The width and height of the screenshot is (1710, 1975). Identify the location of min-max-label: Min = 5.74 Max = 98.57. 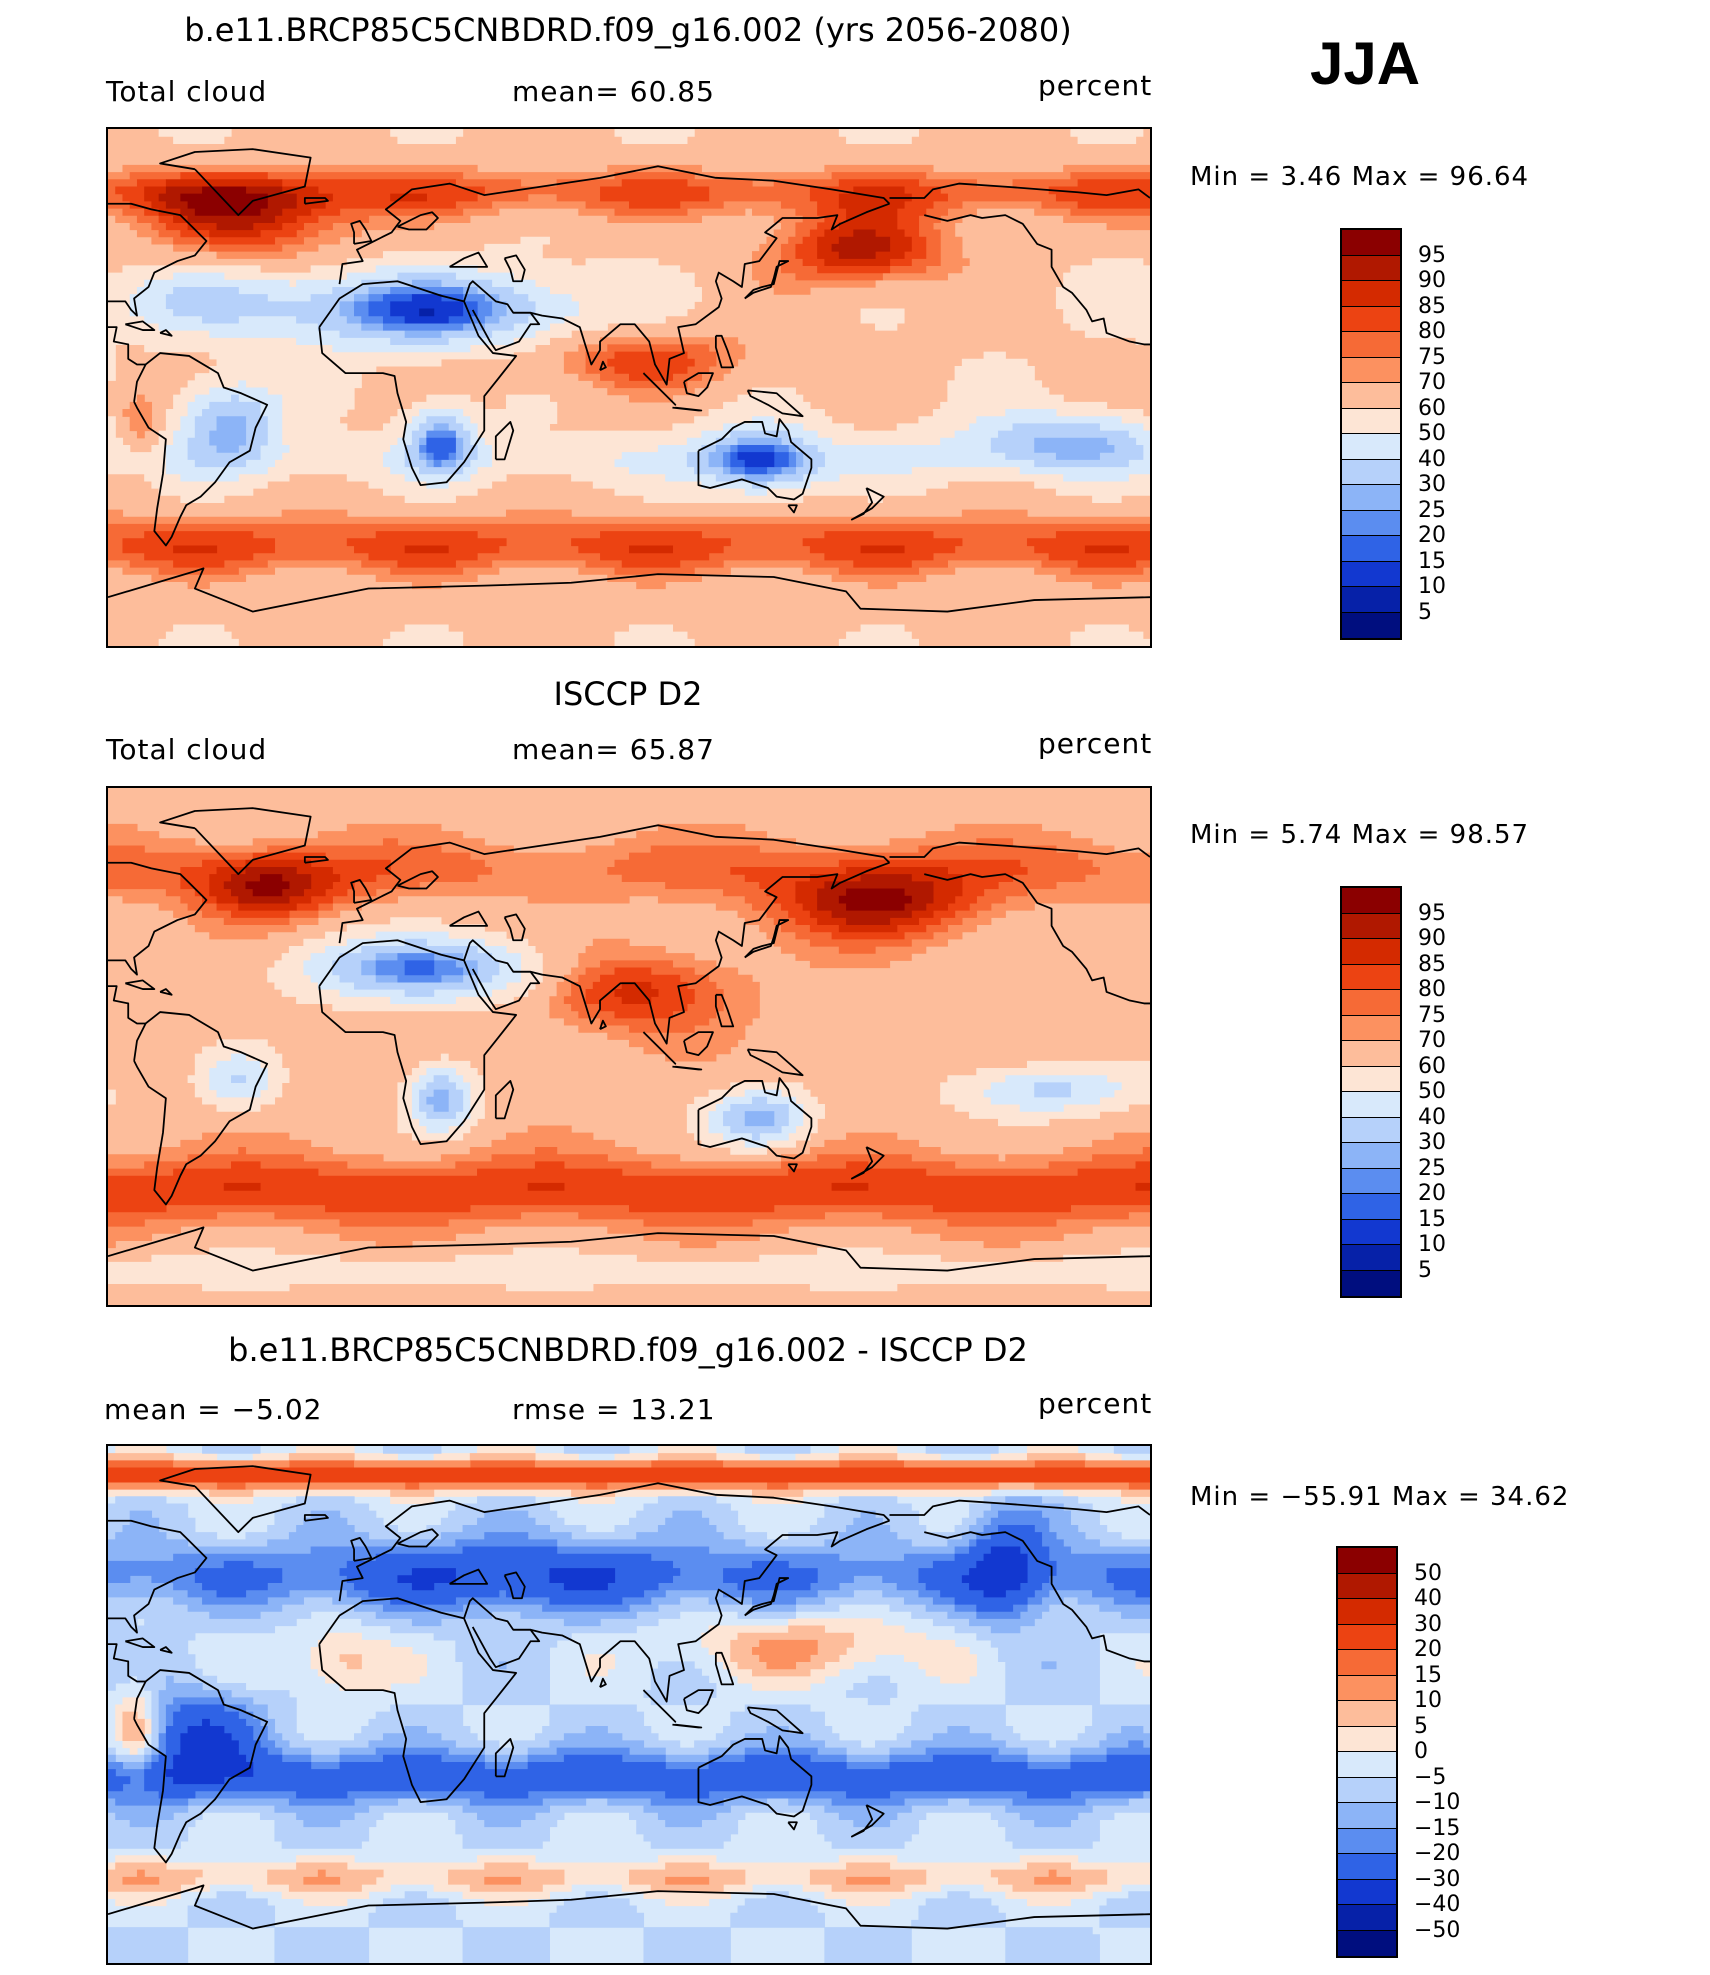
(1360, 835).